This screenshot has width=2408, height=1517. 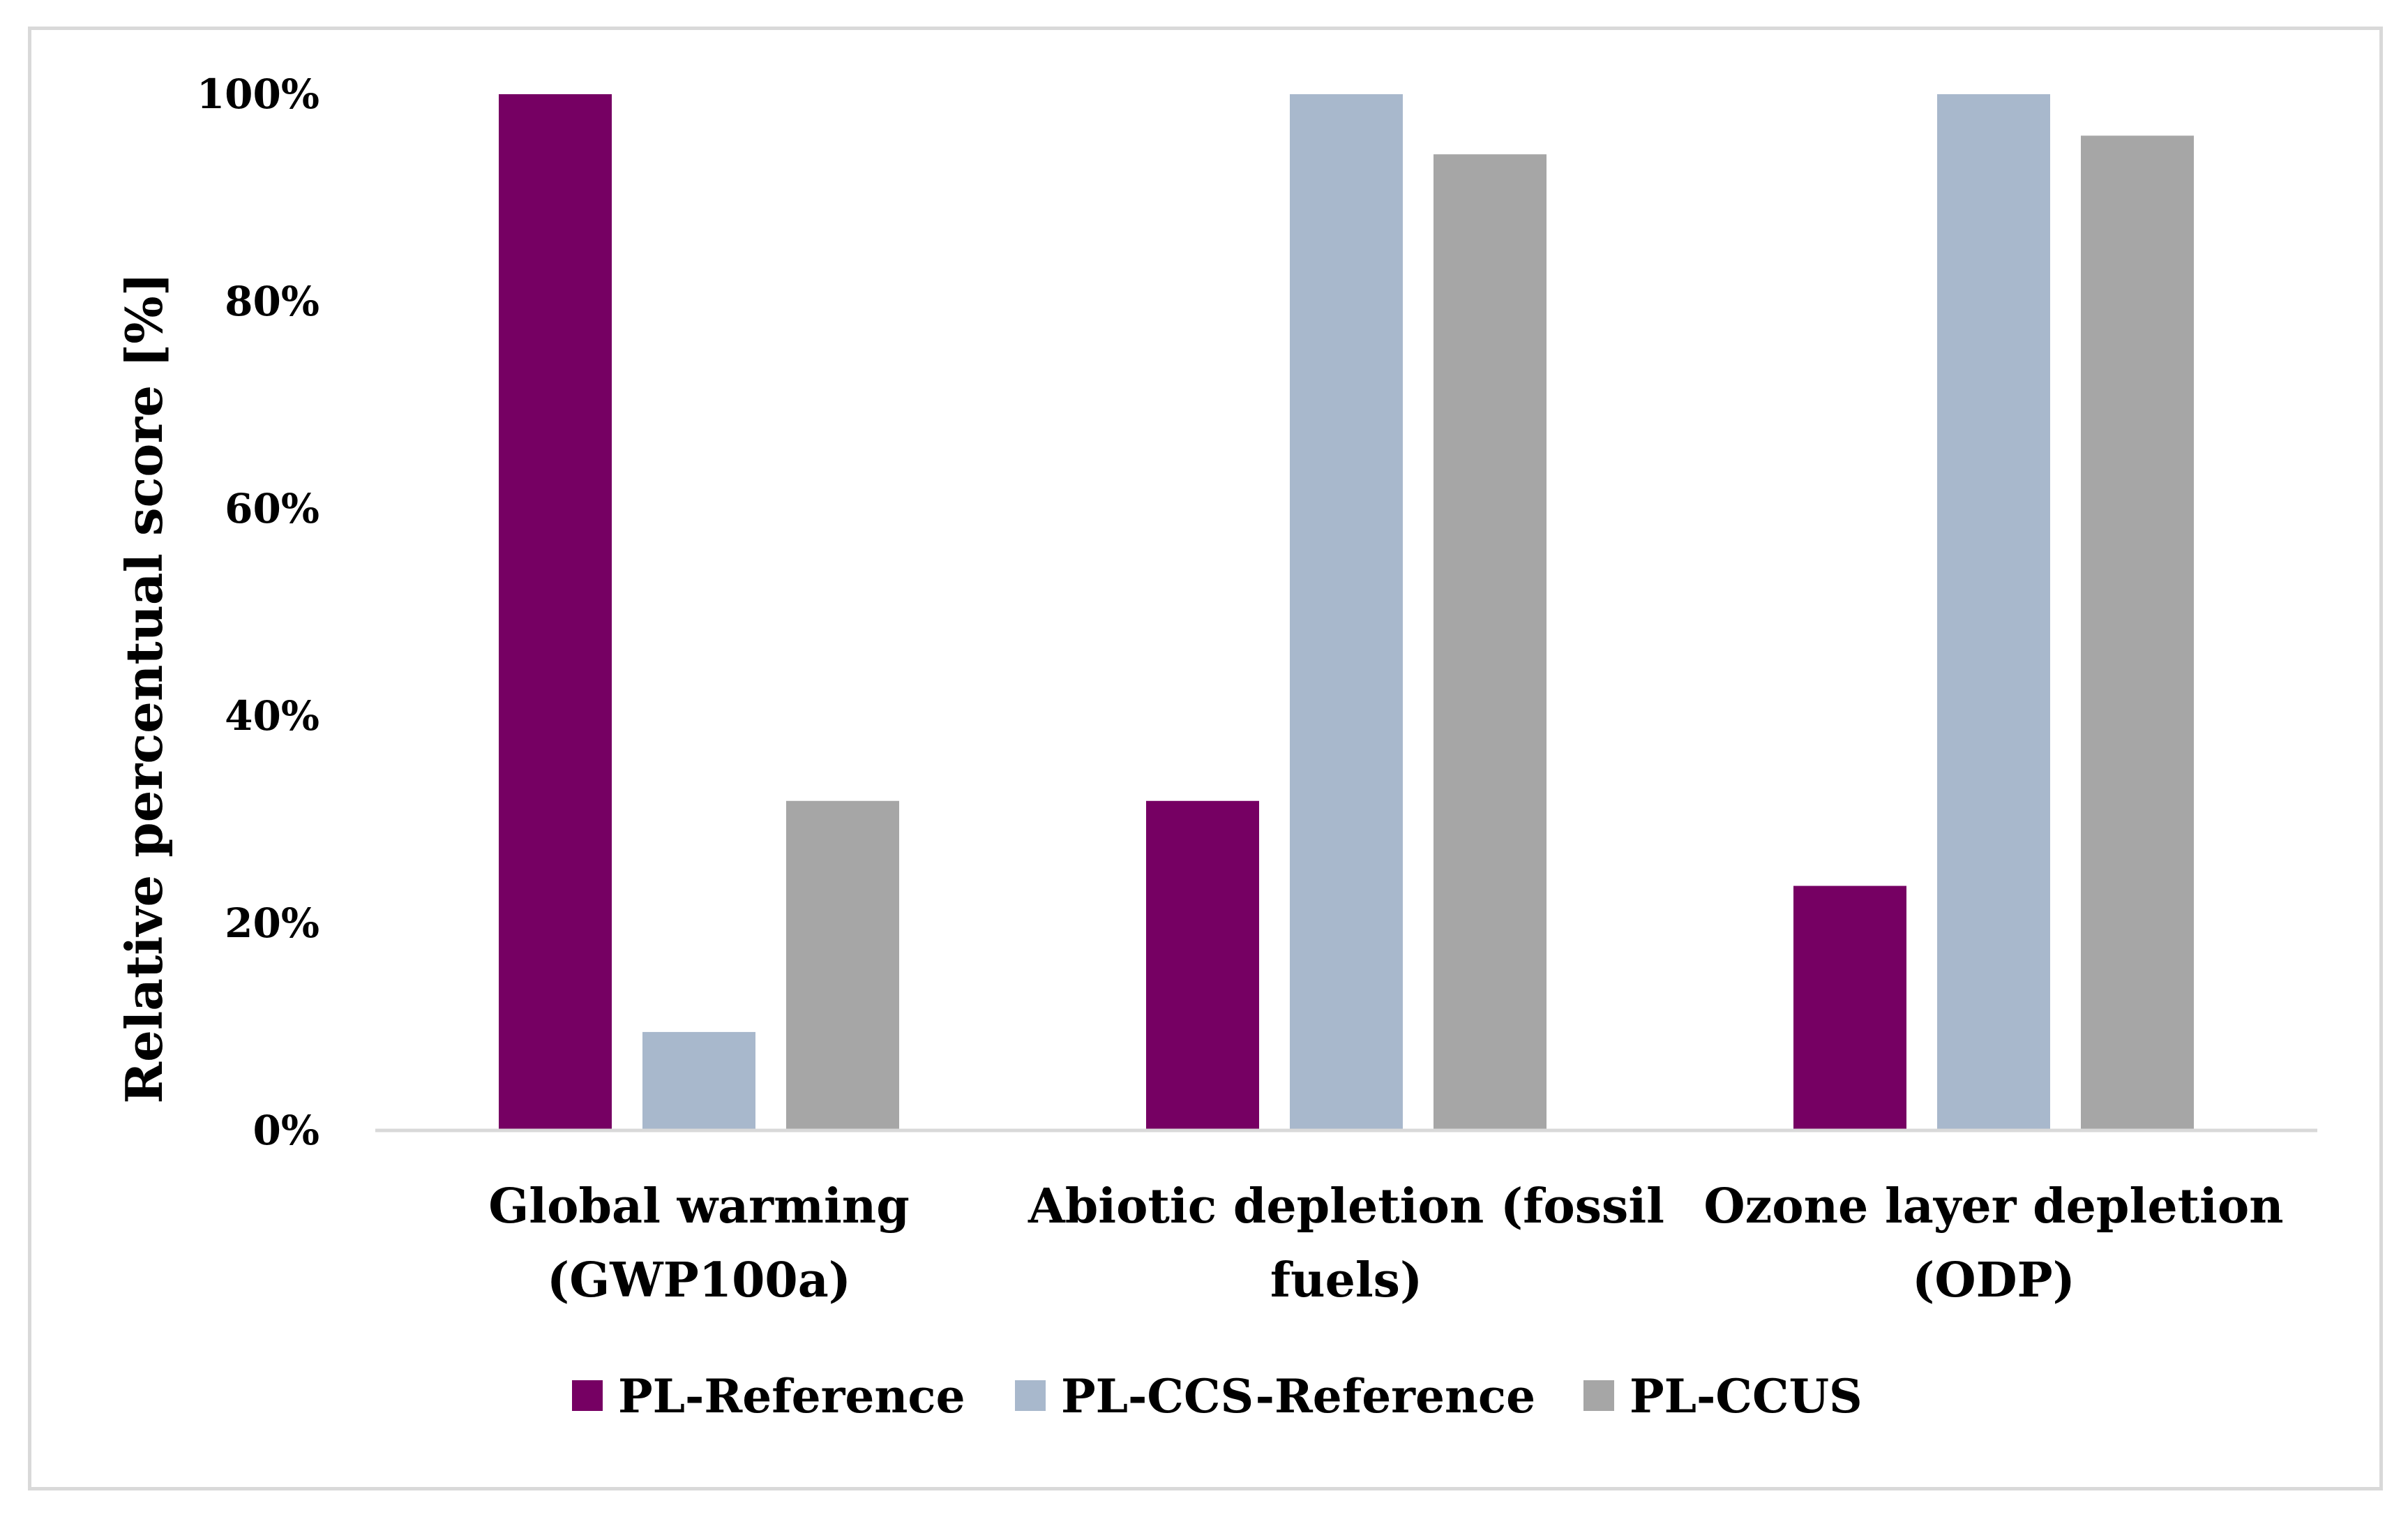 What do you see at coordinates (1031, 1395) in the screenshot?
I see `legend-swatch-pl-ccs-reference` at bounding box center [1031, 1395].